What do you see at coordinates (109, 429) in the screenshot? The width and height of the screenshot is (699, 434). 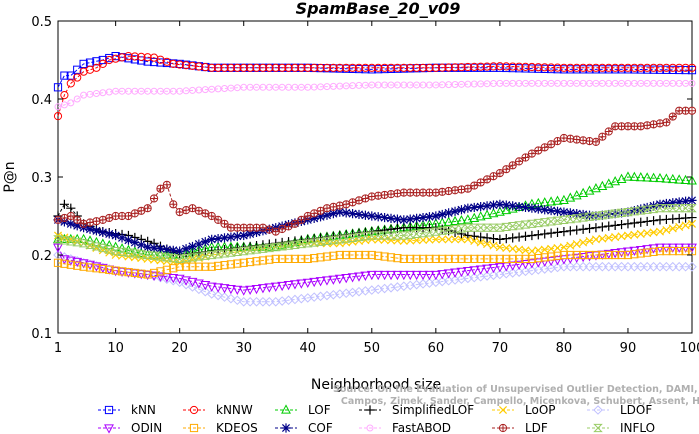 I see `legend-marker-odin` at bounding box center [109, 429].